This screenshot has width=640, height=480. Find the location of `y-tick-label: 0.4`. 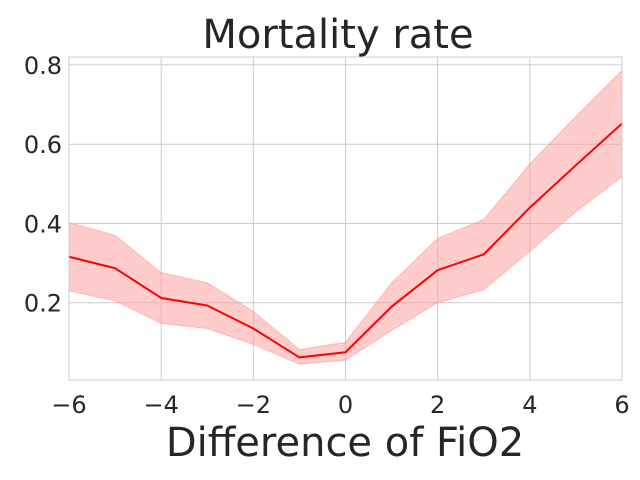

y-tick-label: 0.4 is located at coordinates (43, 224).